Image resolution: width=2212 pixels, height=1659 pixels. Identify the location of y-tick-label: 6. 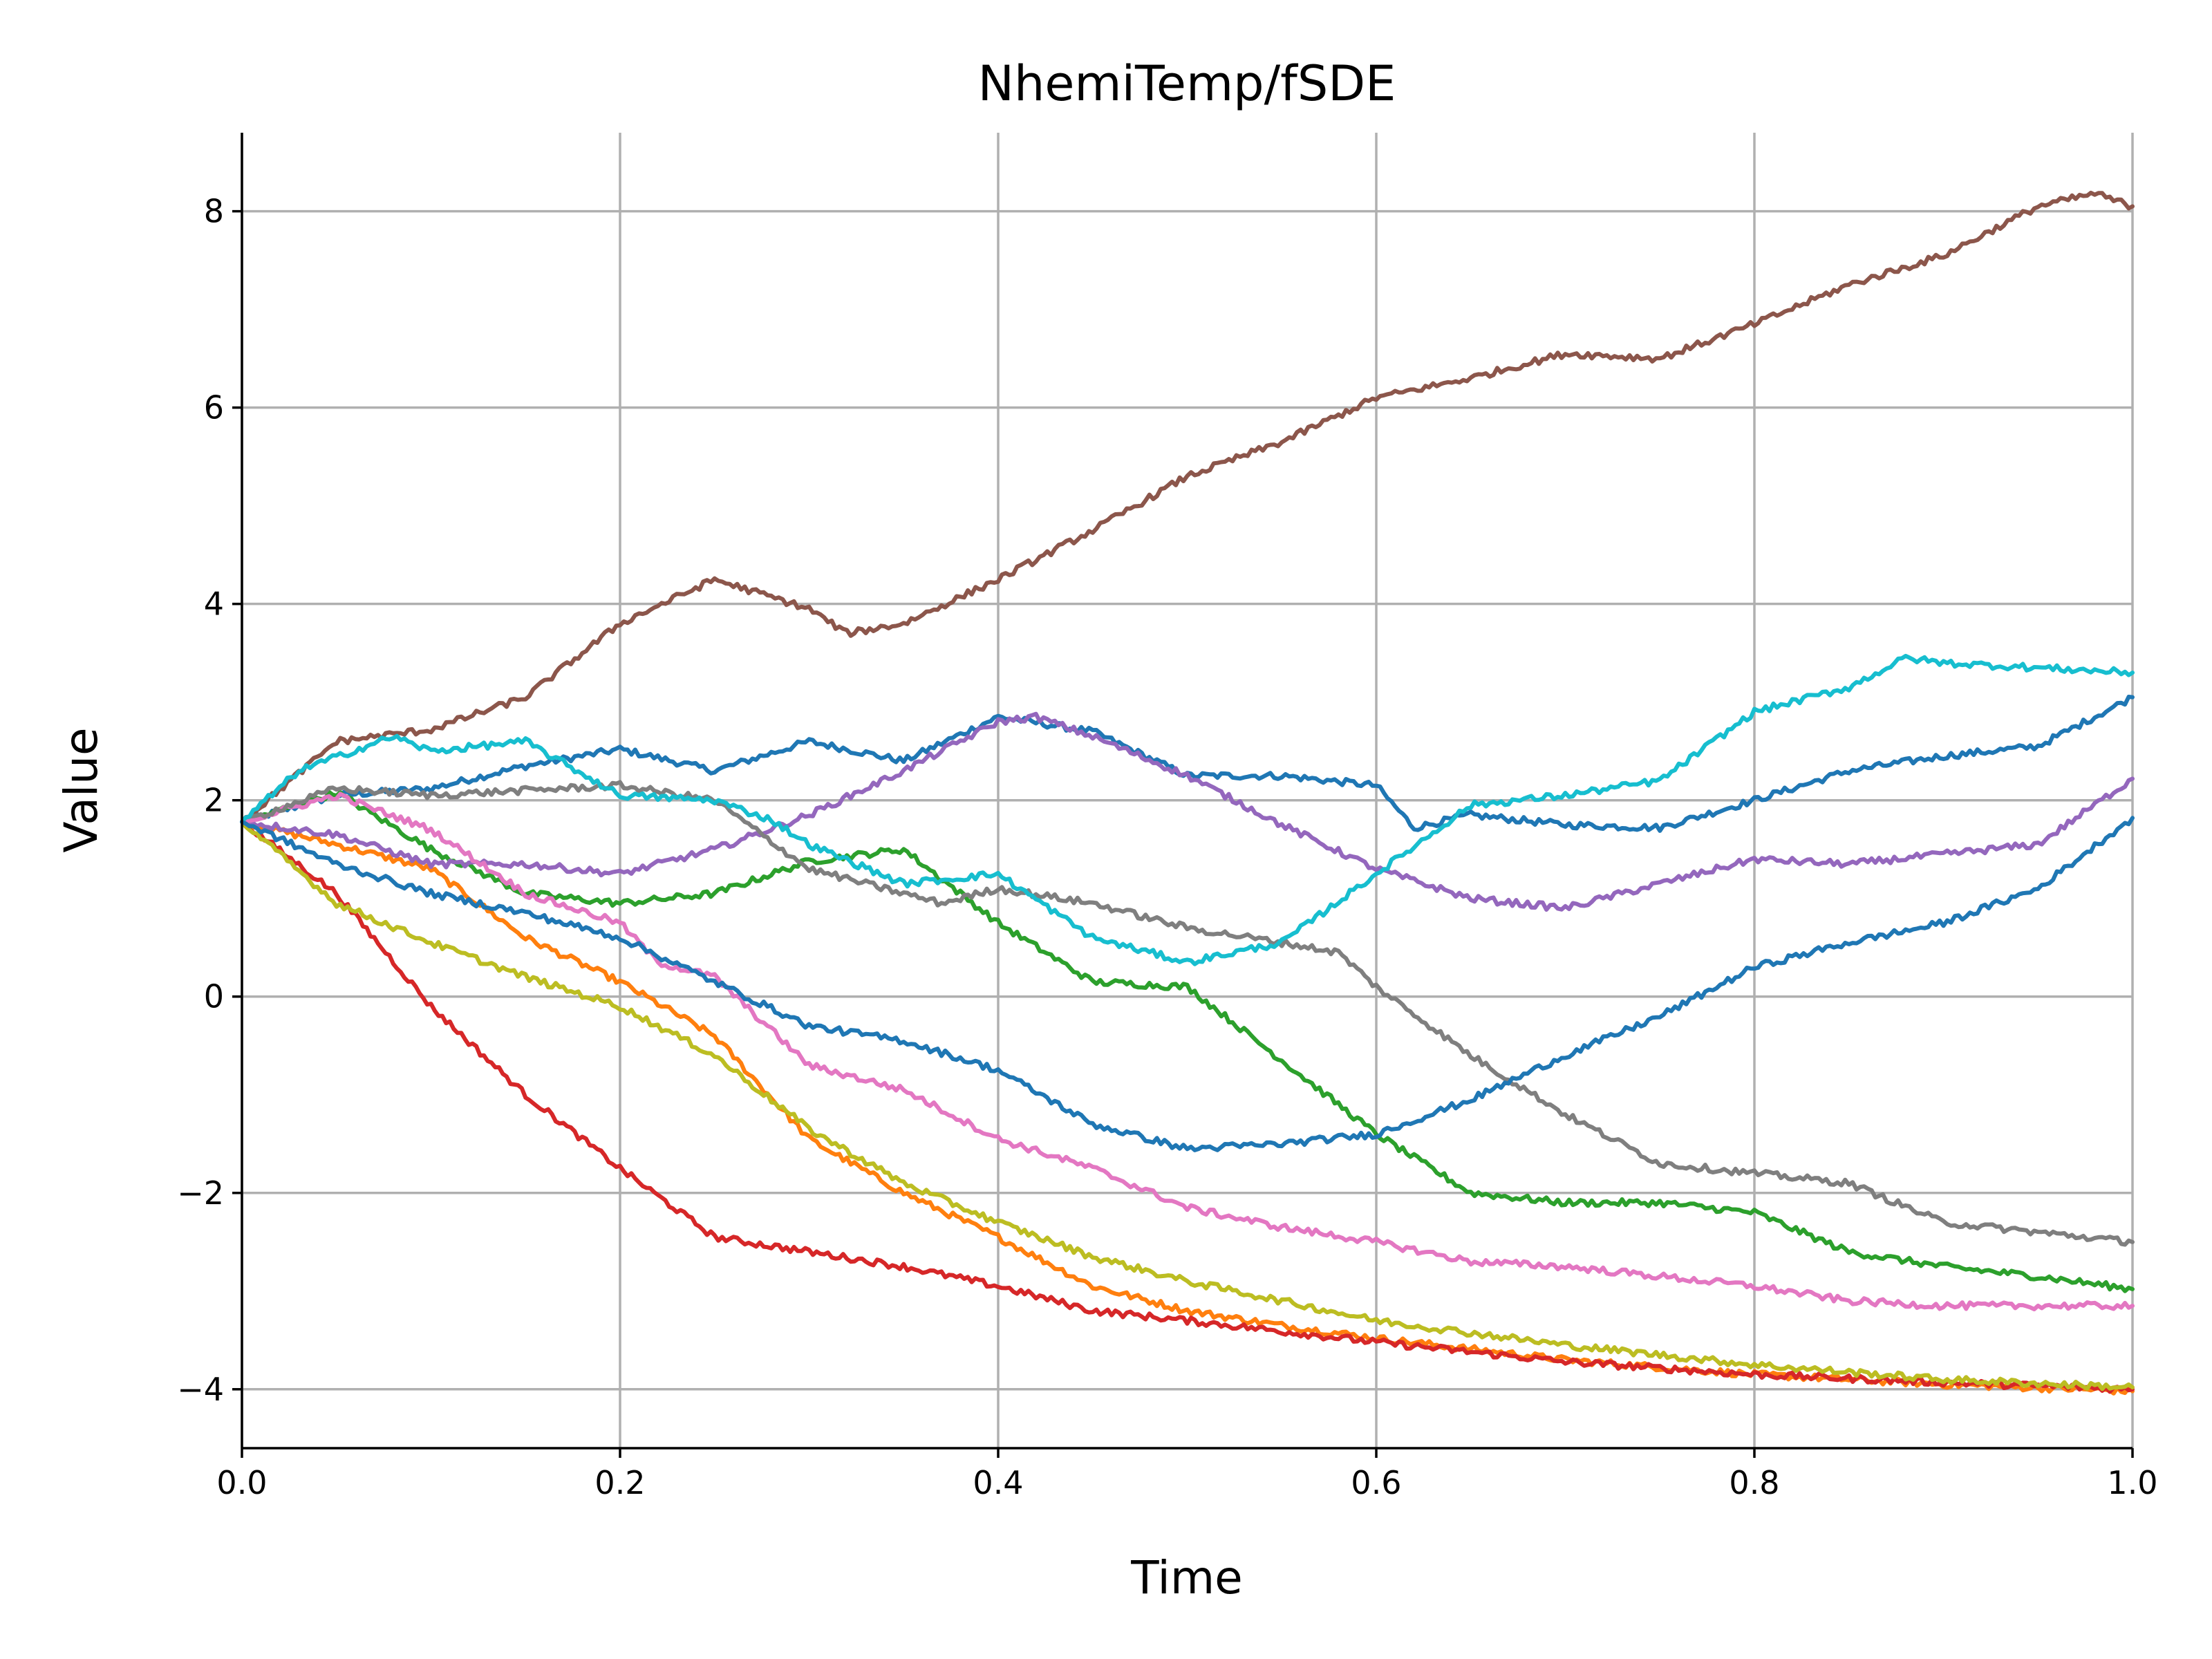
(214, 408).